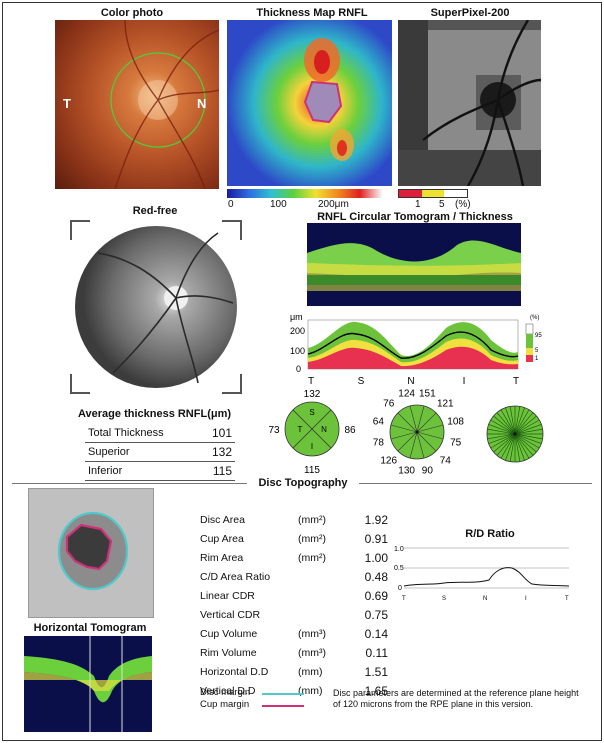 The width and height of the screenshot is (604, 743). What do you see at coordinates (444, 599) in the screenshot?
I see `rd-x-S: S` at bounding box center [444, 599].